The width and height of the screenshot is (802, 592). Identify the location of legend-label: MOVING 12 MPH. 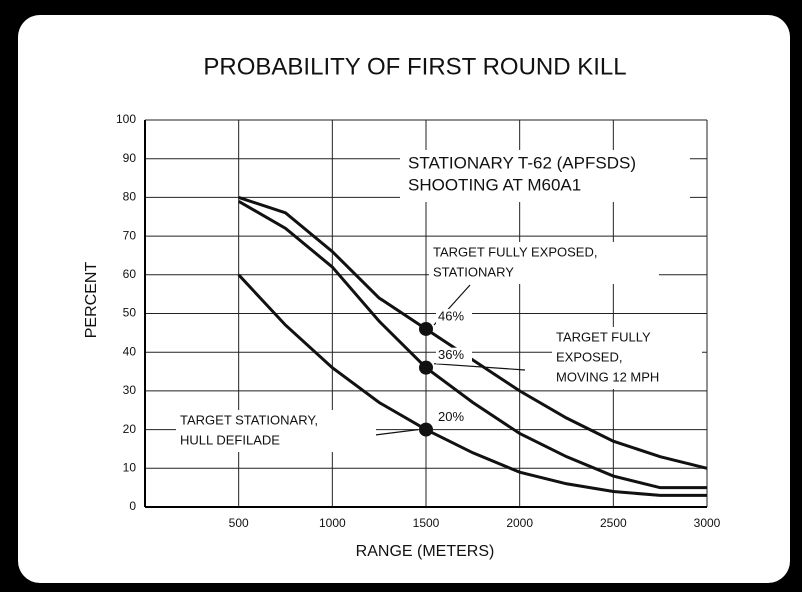
(607, 376).